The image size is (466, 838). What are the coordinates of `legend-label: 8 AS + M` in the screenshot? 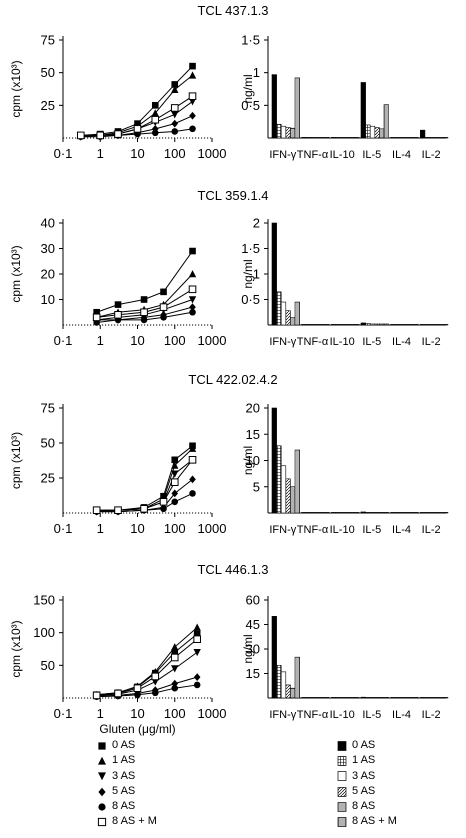 It's located at (134, 821).